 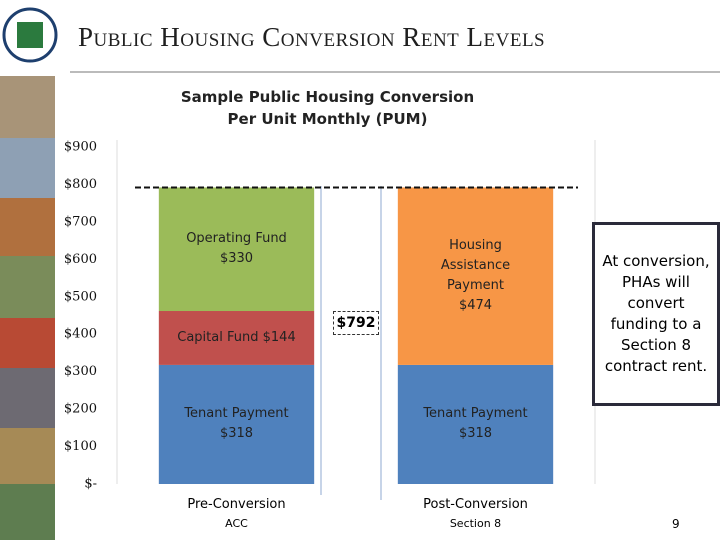 What do you see at coordinates (30, 35) in the screenshot?
I see `logo-house` at bounding box center [30, 35].